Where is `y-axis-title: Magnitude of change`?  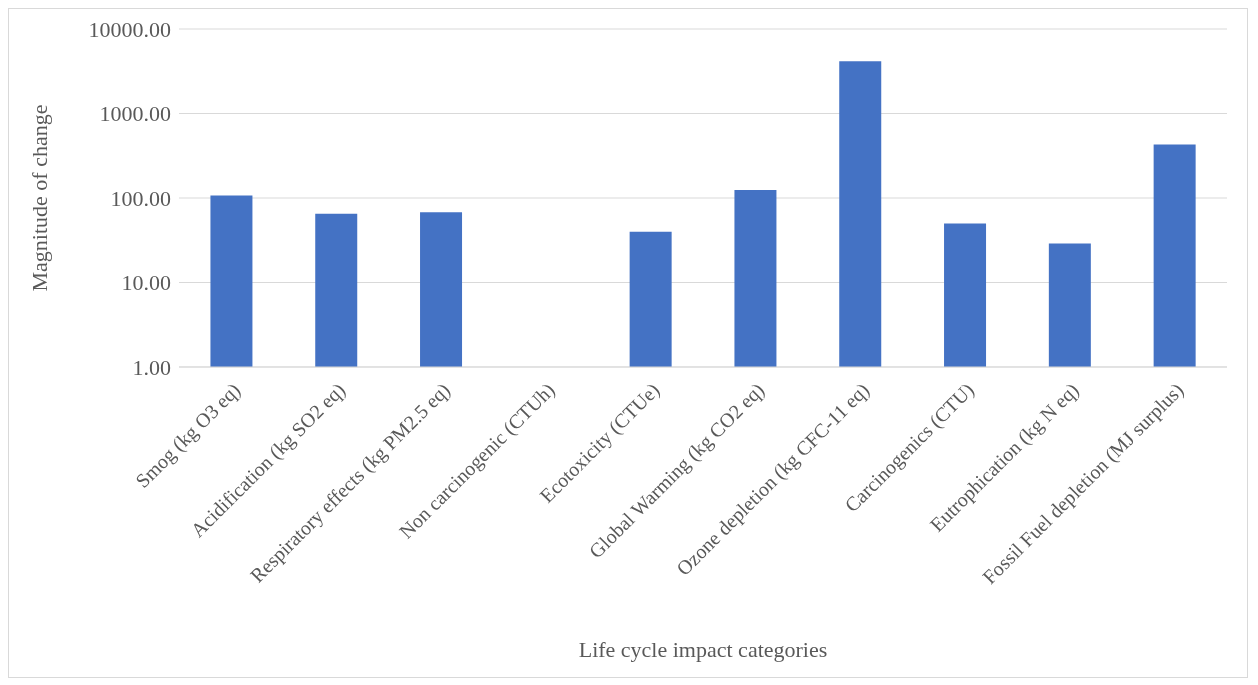
y-axis-title: Magnitude of change is located at coordinates (39, 198).